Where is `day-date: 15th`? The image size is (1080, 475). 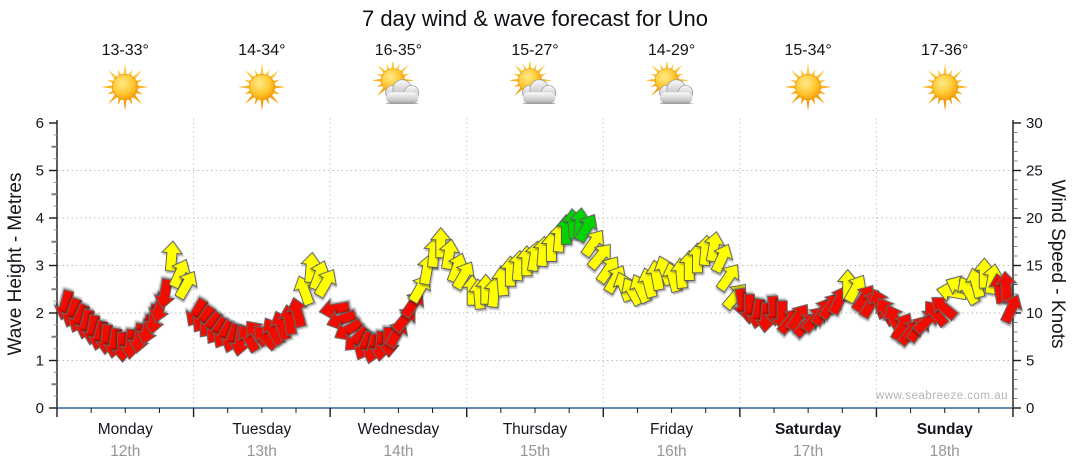 day-date: 15th is located at coordinates (535, 451).